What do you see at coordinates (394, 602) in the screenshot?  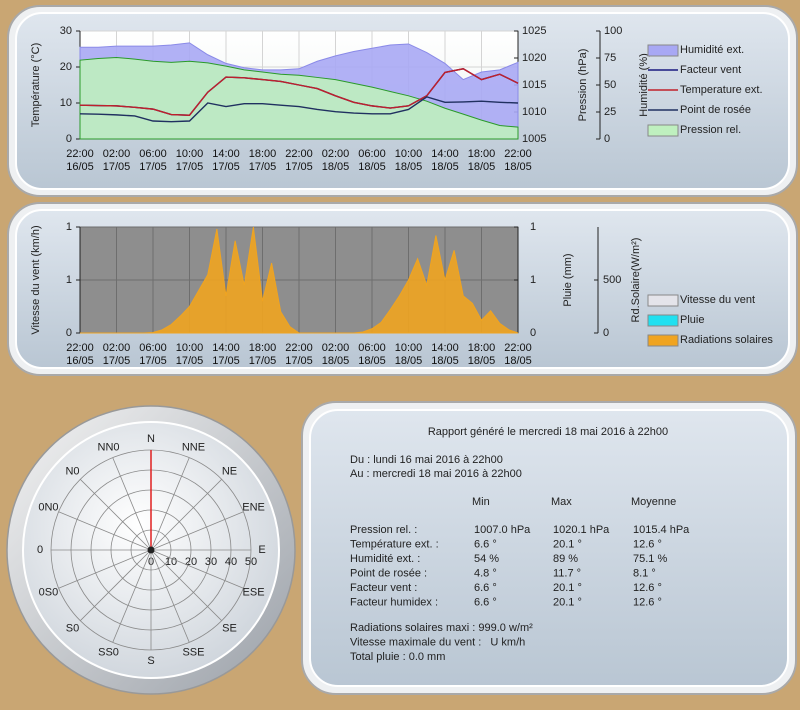 I see `report-label: Facteur humidex :` at bounding box center [394, 602].